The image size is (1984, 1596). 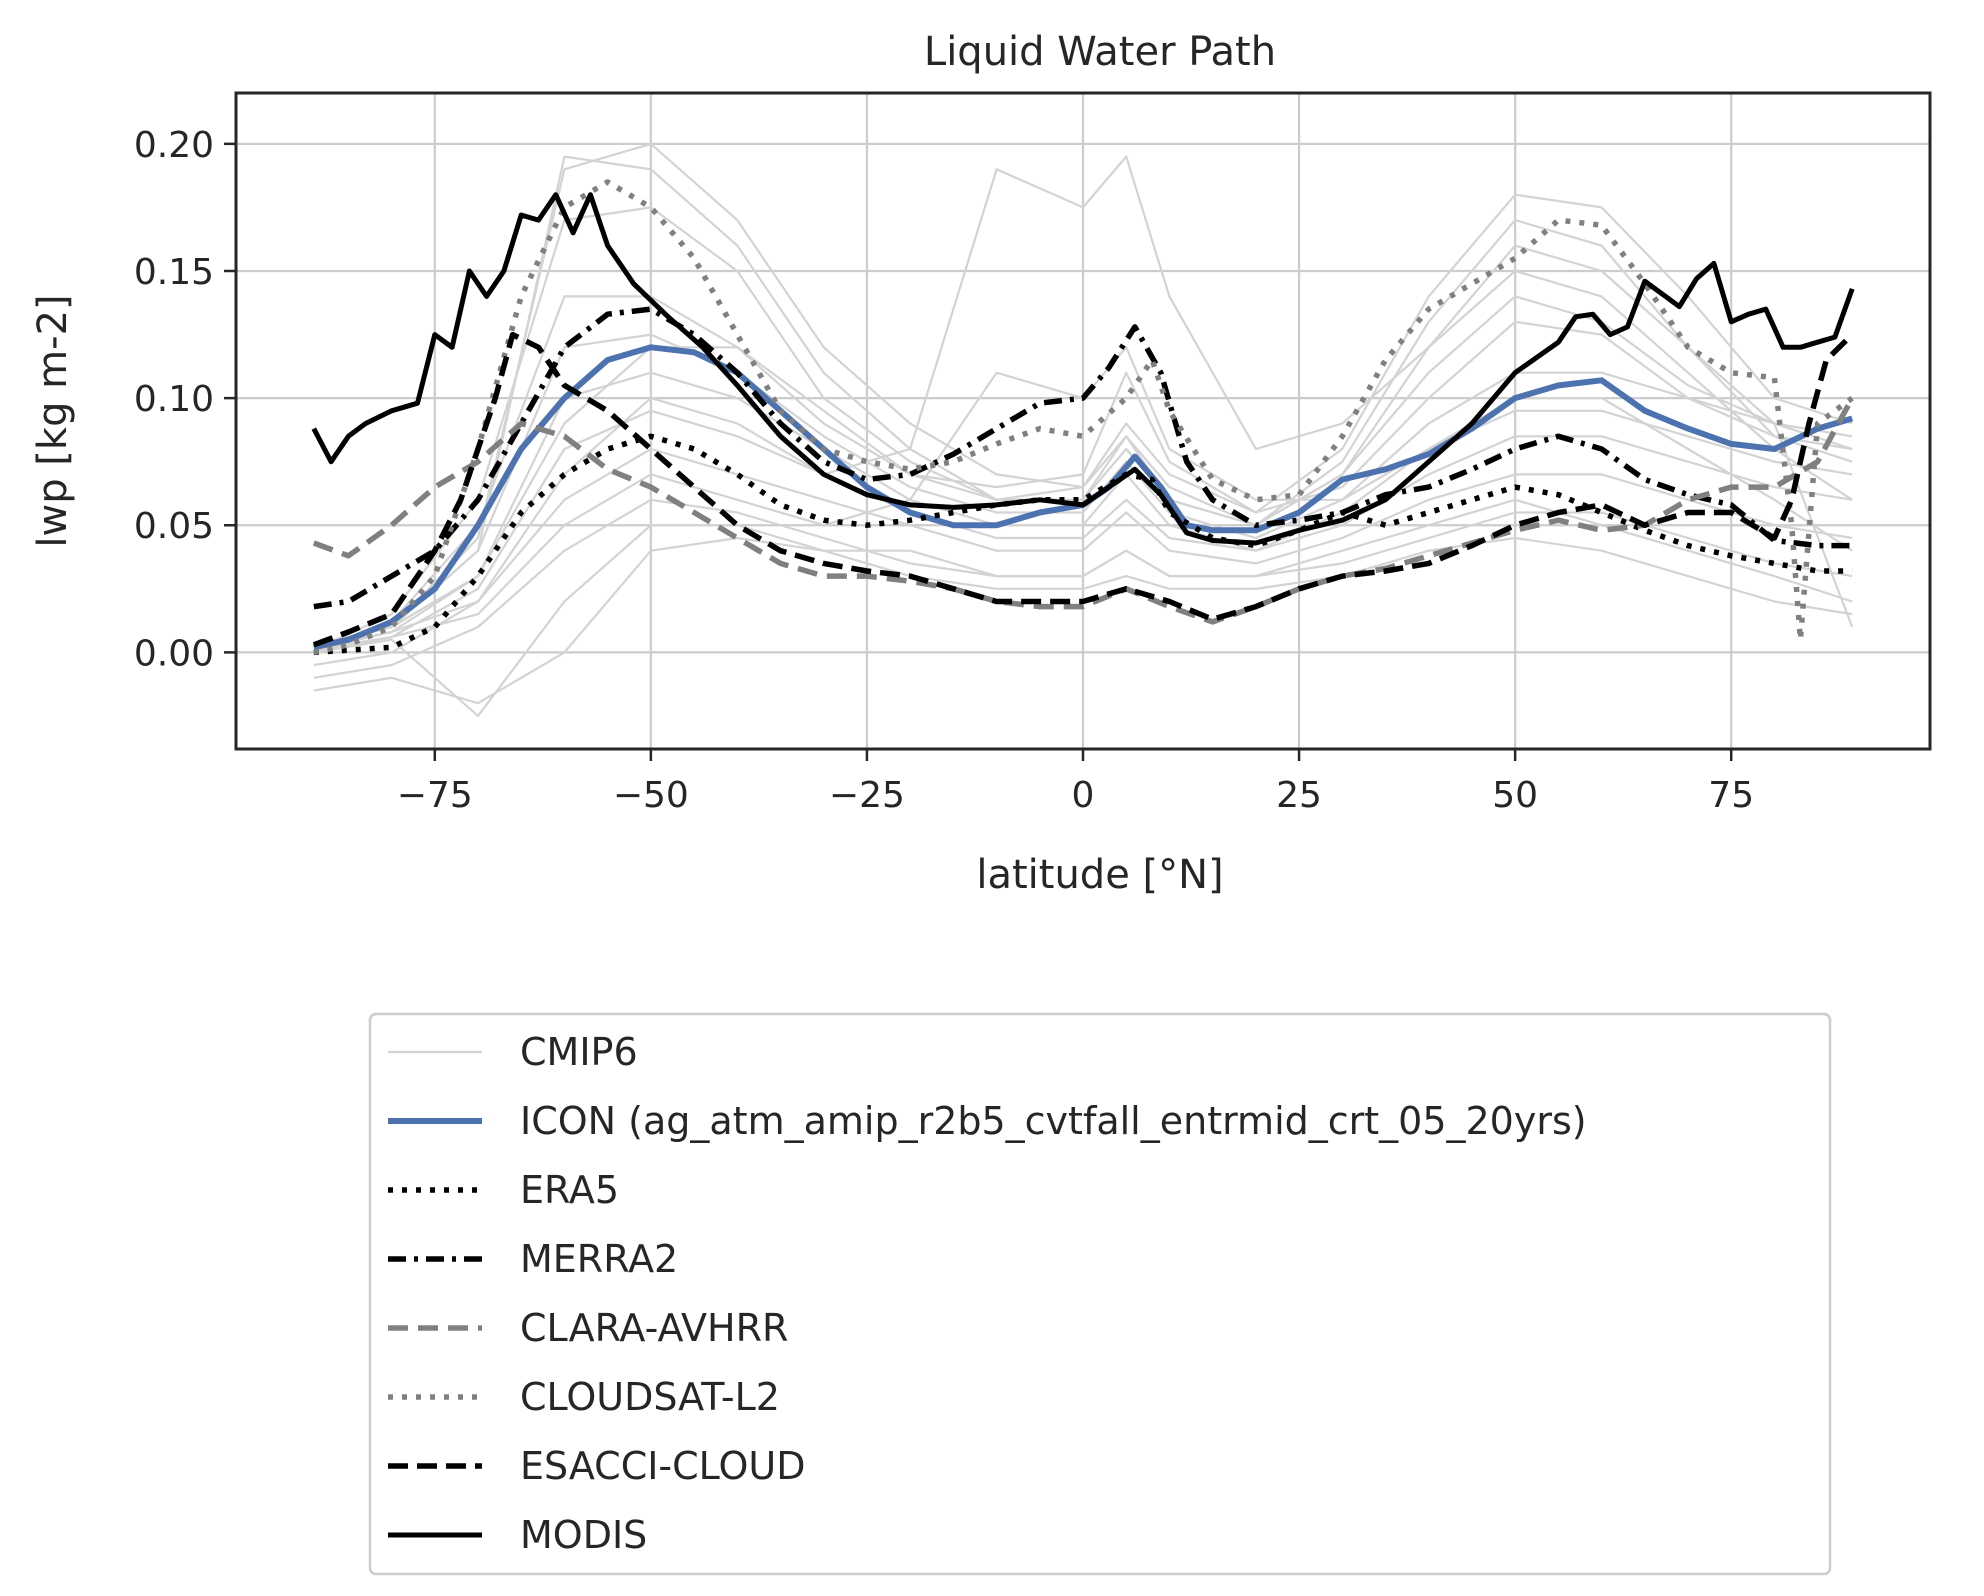 I want to click on x-tick-label: 50, so click(x=1515, y=795).